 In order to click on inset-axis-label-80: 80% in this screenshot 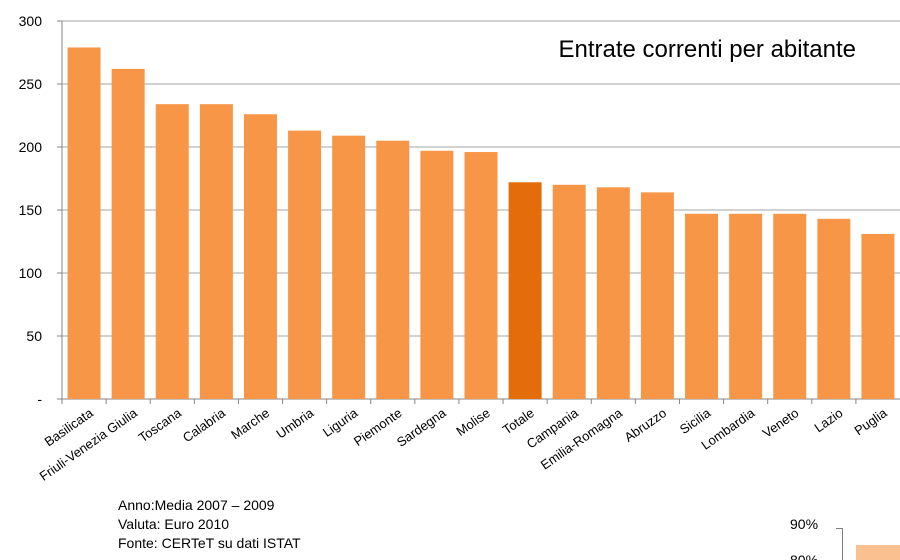, I will do `click(804, 556)`.